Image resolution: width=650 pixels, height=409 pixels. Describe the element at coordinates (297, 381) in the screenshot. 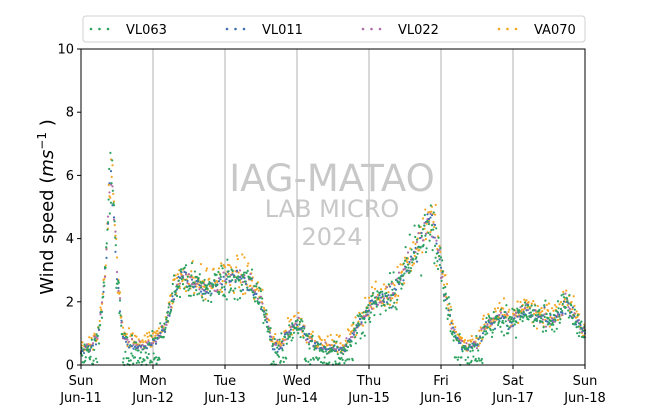

I see `x-tick-label-day: Wed` at that location.